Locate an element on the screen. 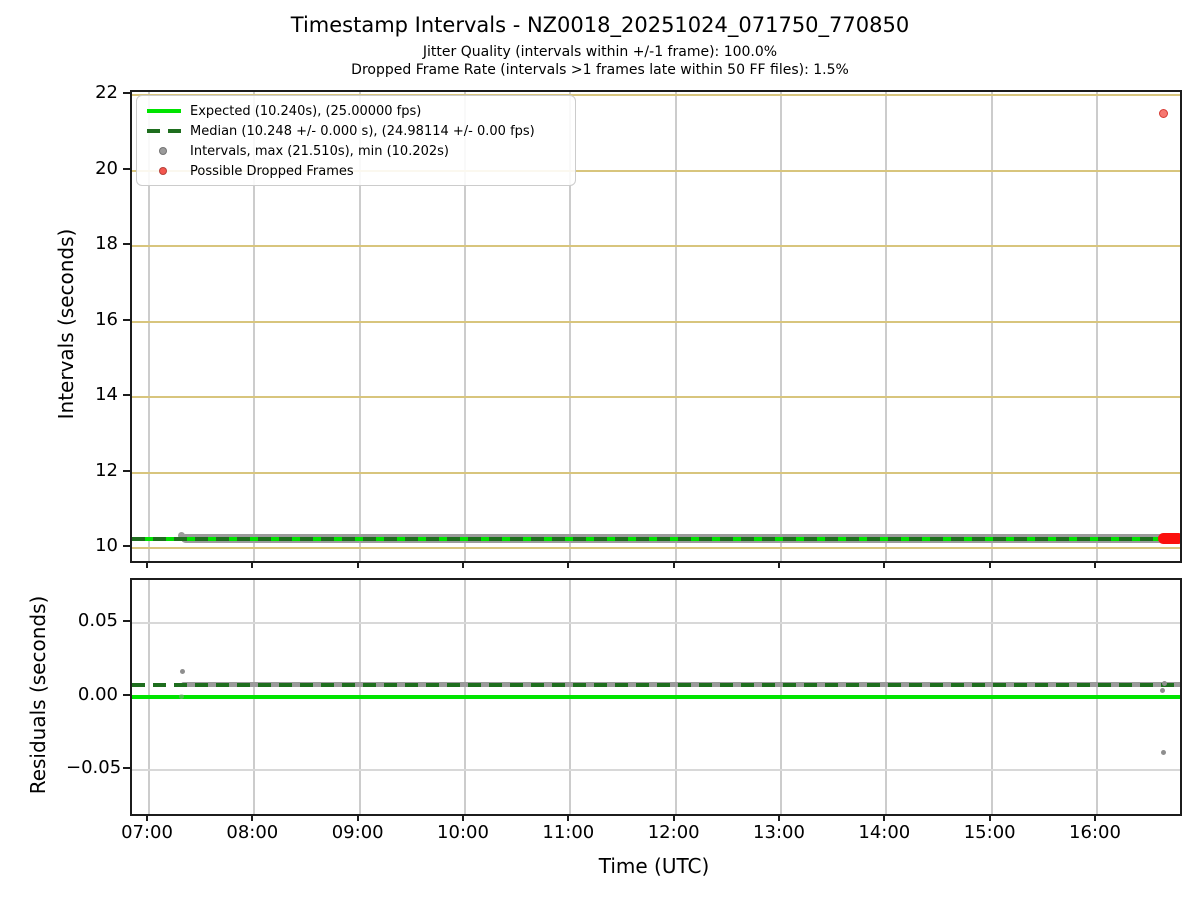  expected-line is located at coordinates (656, 696).